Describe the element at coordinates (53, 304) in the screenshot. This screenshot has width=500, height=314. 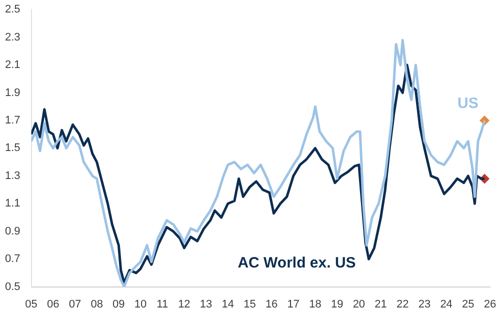
I see `x-tick-label: 06` at that location.